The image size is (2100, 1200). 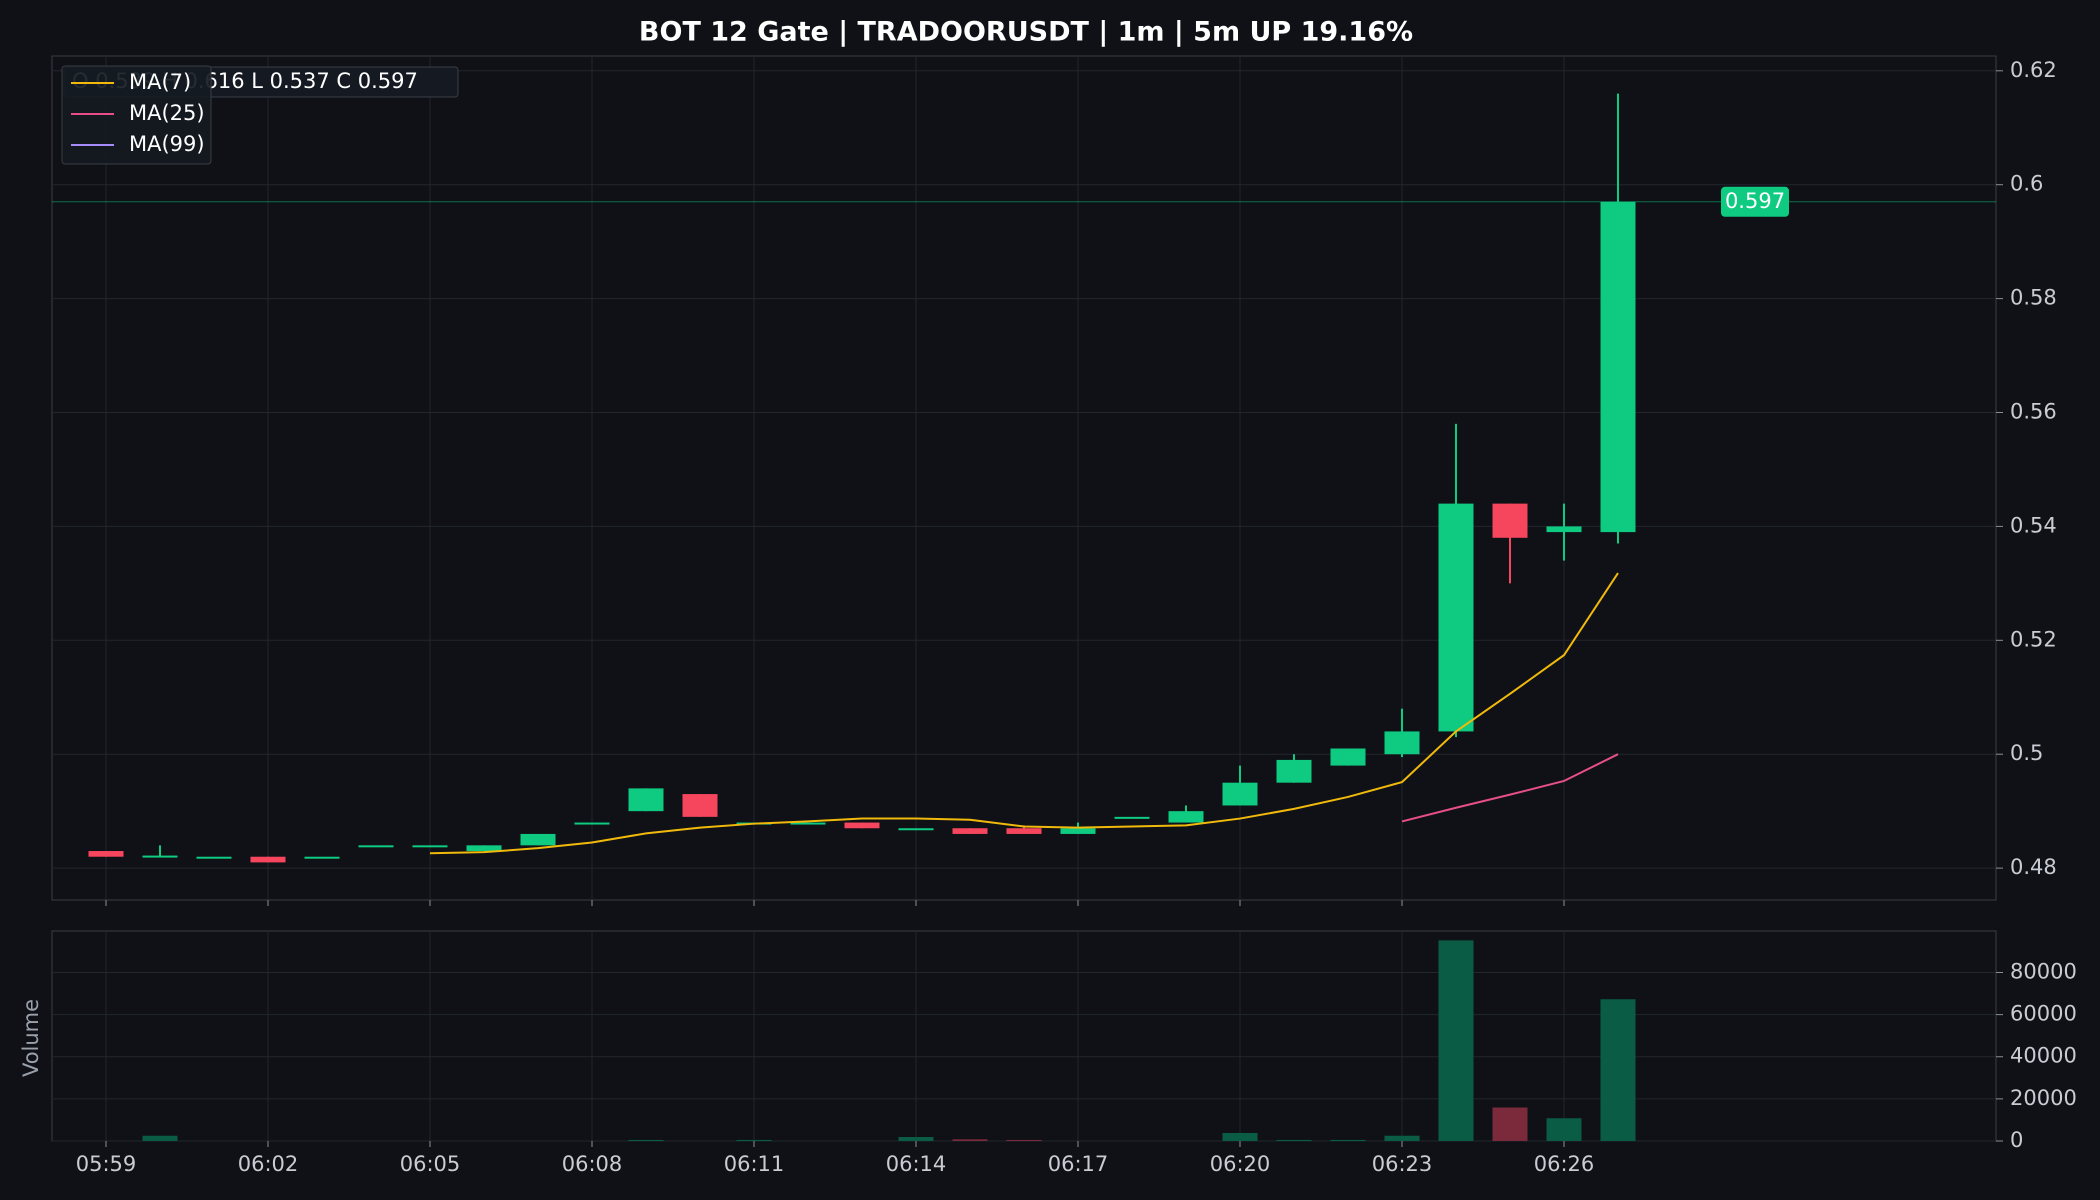 I want to click on last-price-label: 0.597, so click(x=1755, y=201).